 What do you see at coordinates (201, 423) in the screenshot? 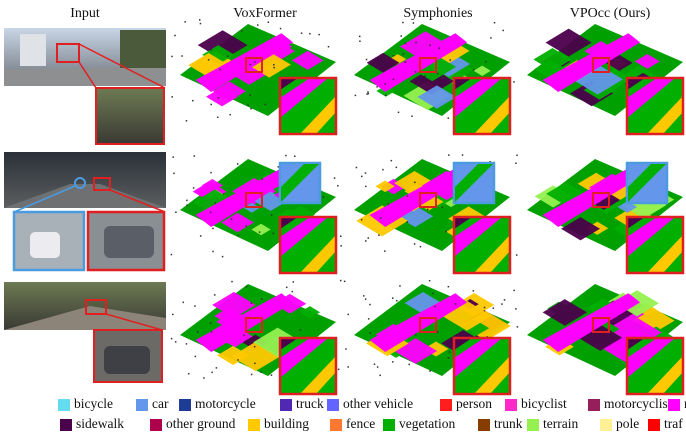
I see `legend-label: other ground` at bounding box center [201, 423].